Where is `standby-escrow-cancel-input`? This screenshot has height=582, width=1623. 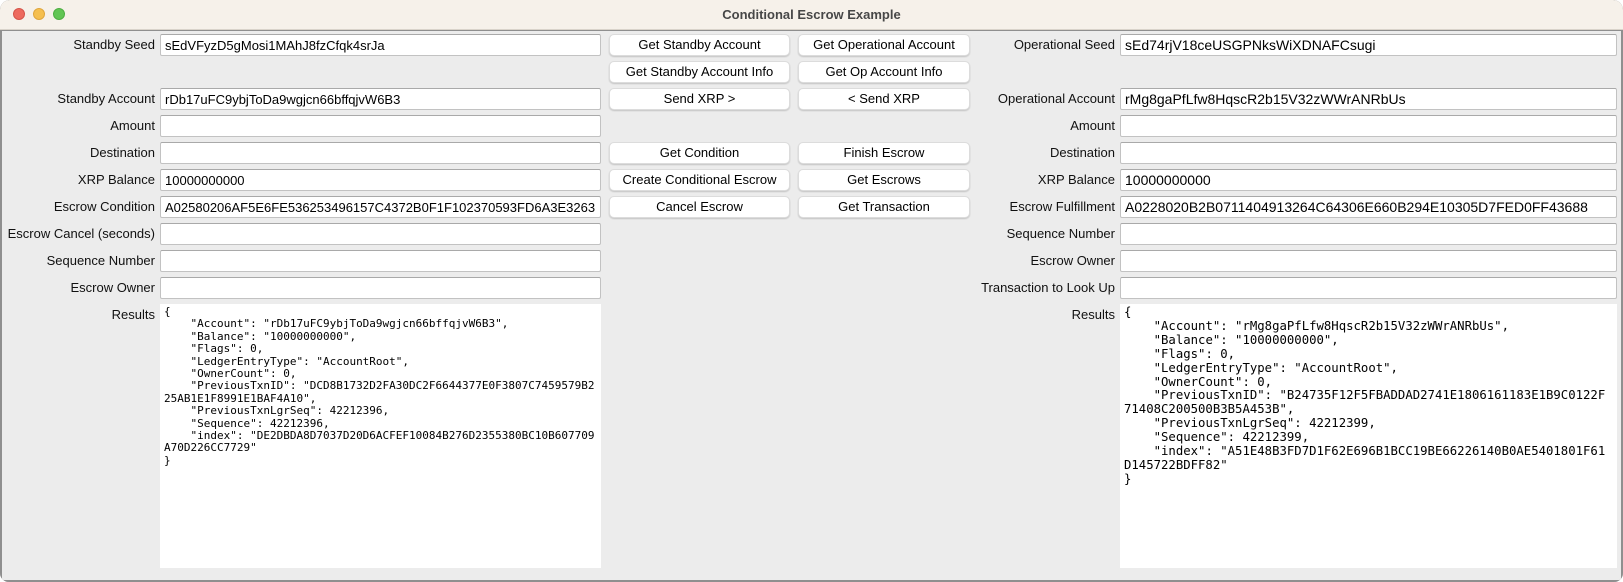
standby-escrow-cancel-input is located at coordinates (380, 234).